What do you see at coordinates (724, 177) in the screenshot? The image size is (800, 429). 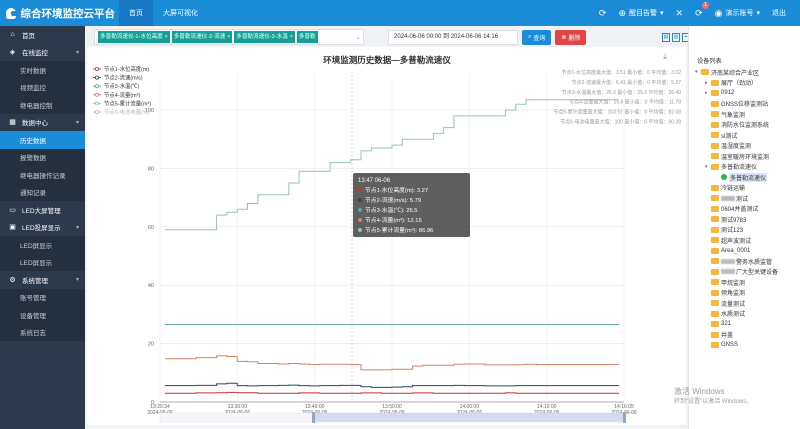 I see `device-online-icon` at bounding box center [724, 177].